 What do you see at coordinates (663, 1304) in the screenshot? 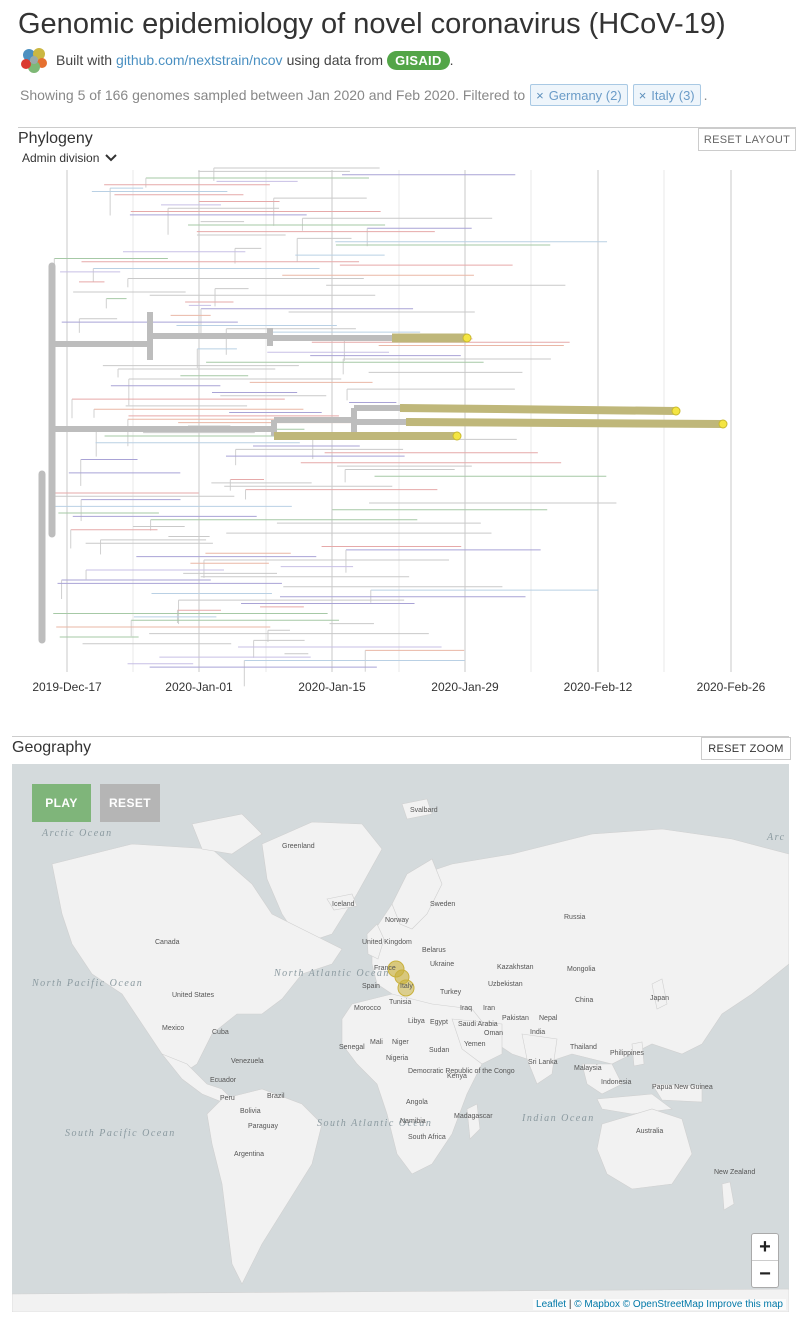
I see `osm-link: © OpenStreetMap` at bounding box center [663, 1304].